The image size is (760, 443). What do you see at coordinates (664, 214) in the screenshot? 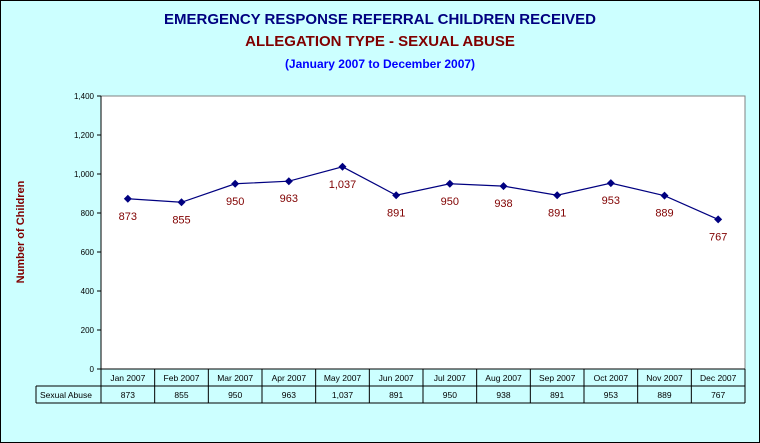
I see `data-label: 889` at bounding box center [664, 214].